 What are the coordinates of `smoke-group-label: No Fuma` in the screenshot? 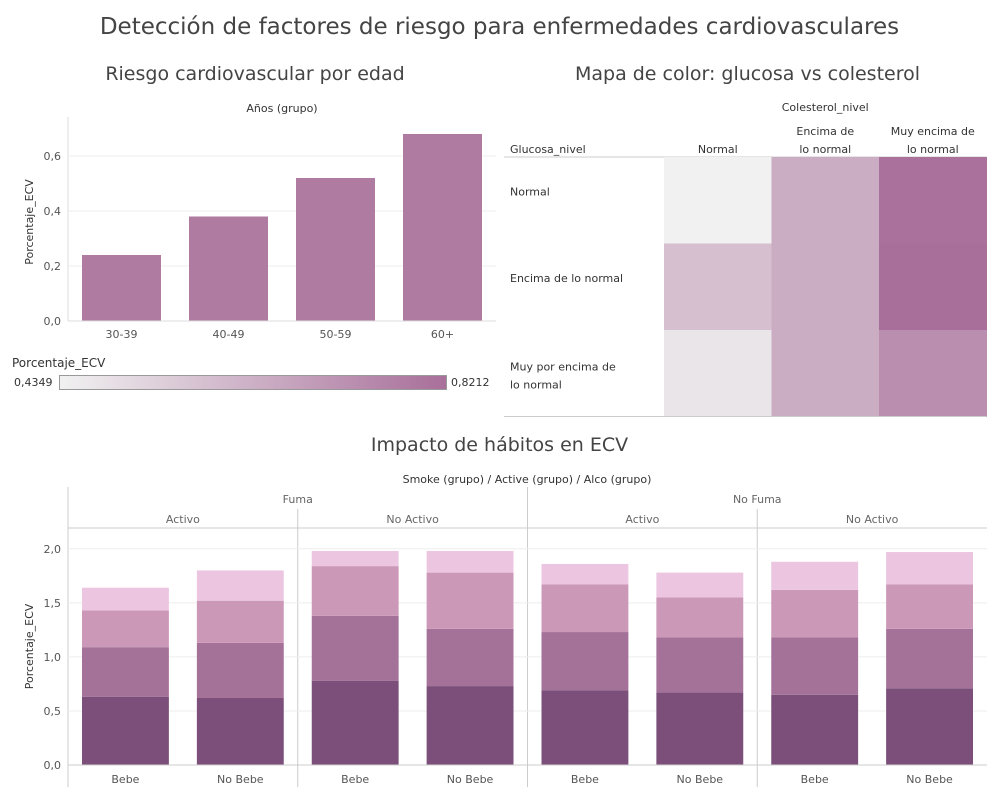 It's located at (757, 499).